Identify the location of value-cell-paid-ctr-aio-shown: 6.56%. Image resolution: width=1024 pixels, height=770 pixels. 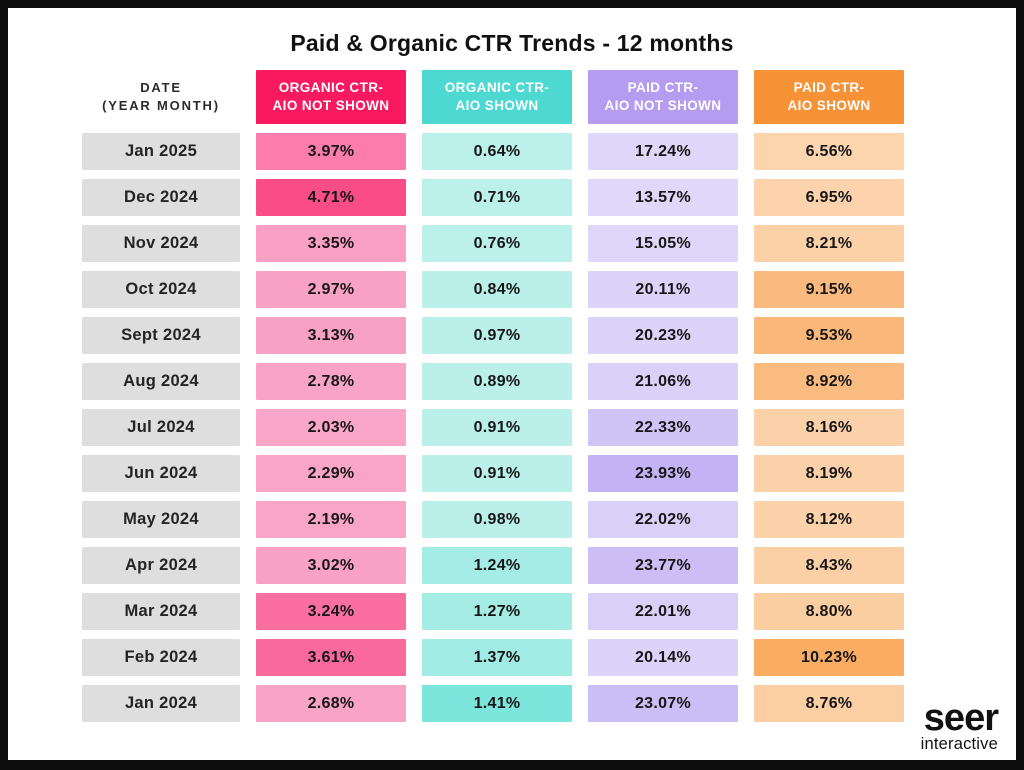
(829, 152).